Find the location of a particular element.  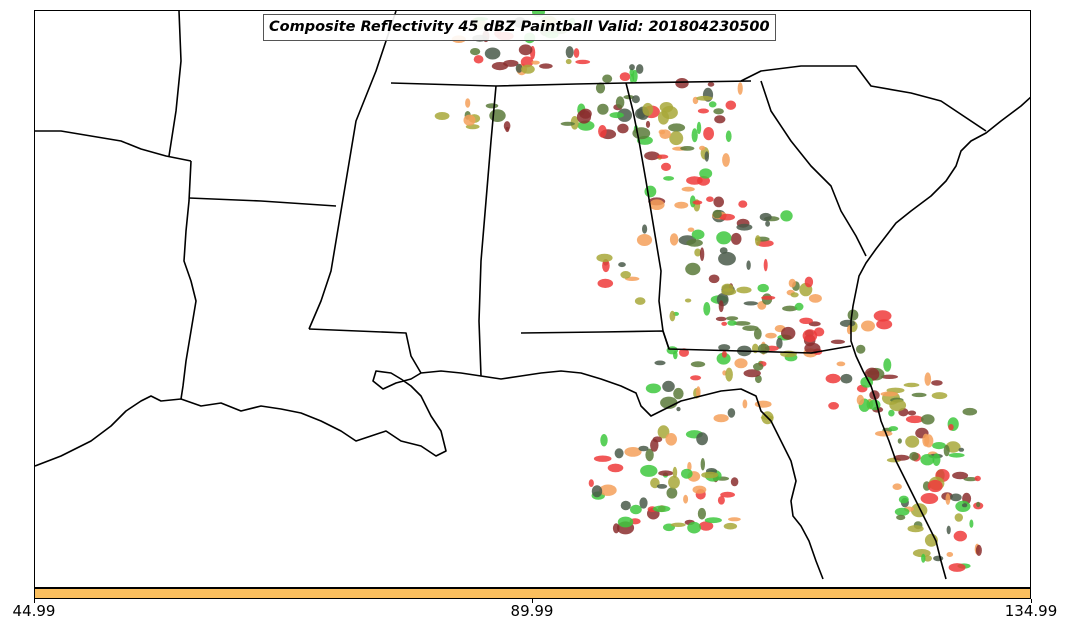

colorbar-label-max: 134.99 is located at coordinates (1031, 611).